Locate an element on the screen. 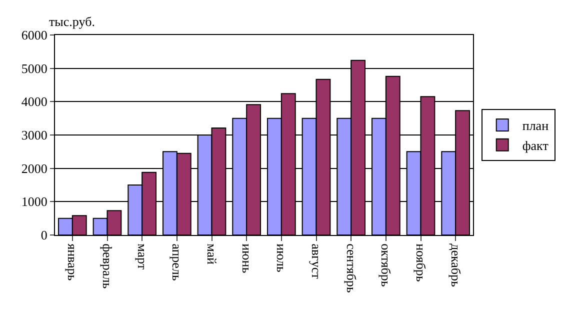 The image size is (567, 324). x-tick-label: декабрь is located at coordinates (456, 265).